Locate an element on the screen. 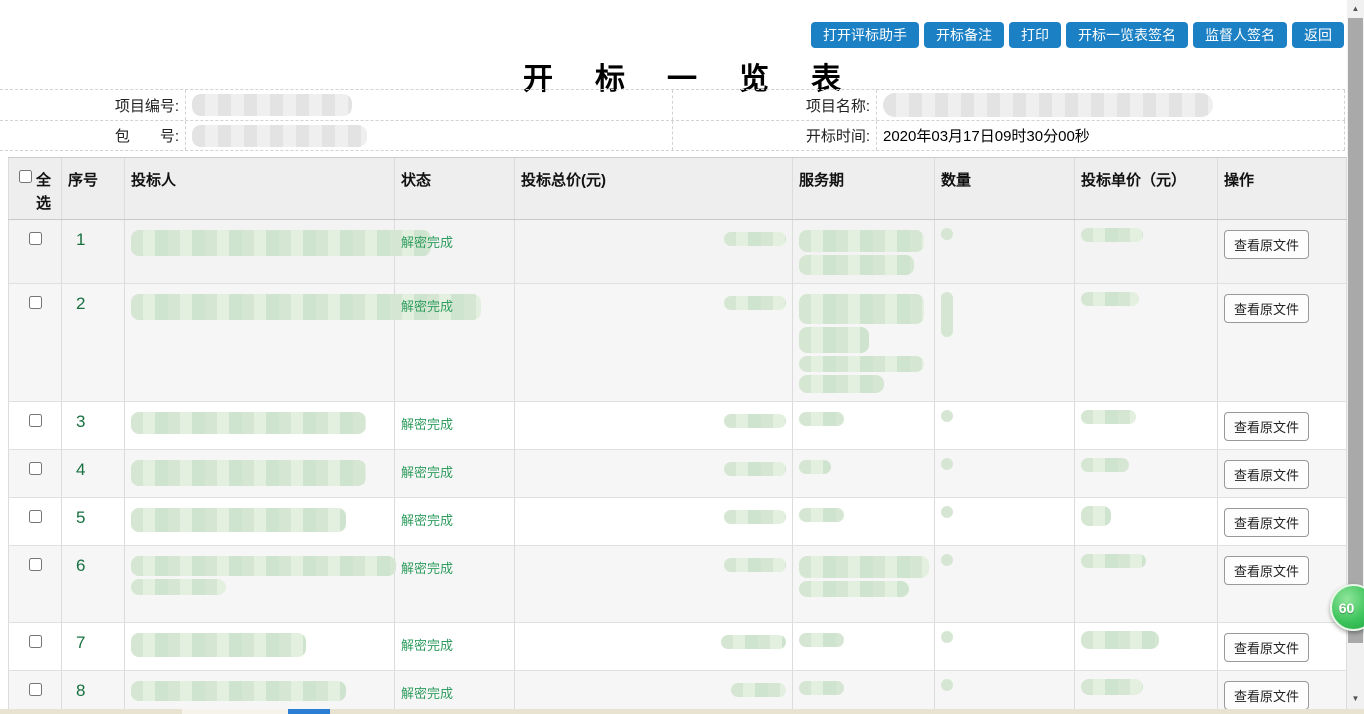 The height and width of the screenshot is (714, 1364). open-time-label: 开标时间: is located at coordinates (775, 135).